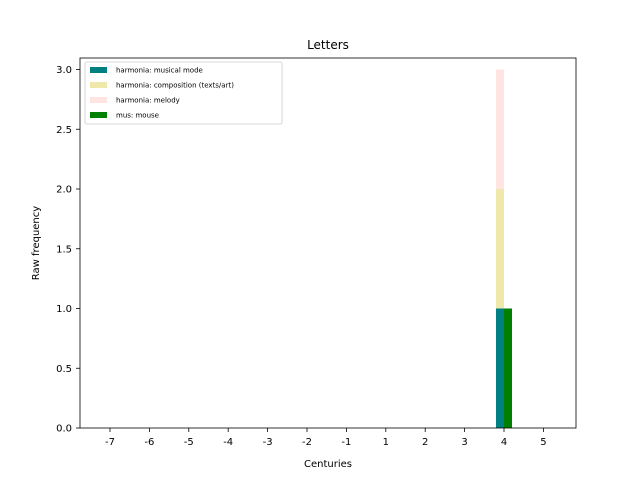 Image resolution: width=640 pixels, height=480 pixels. Describe the element at coordinates (386, 442) in the screenshot. I see `x-tick-label: 1` at that location.